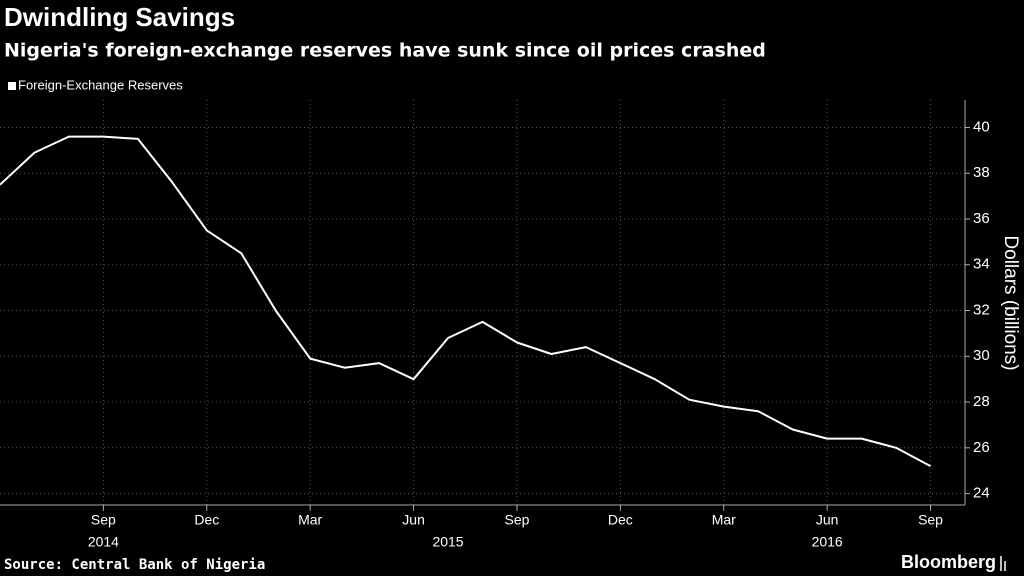  Describe the element at coordinates (981, 355) in the screenshot. I see `y-tick-label: 30` at that location.